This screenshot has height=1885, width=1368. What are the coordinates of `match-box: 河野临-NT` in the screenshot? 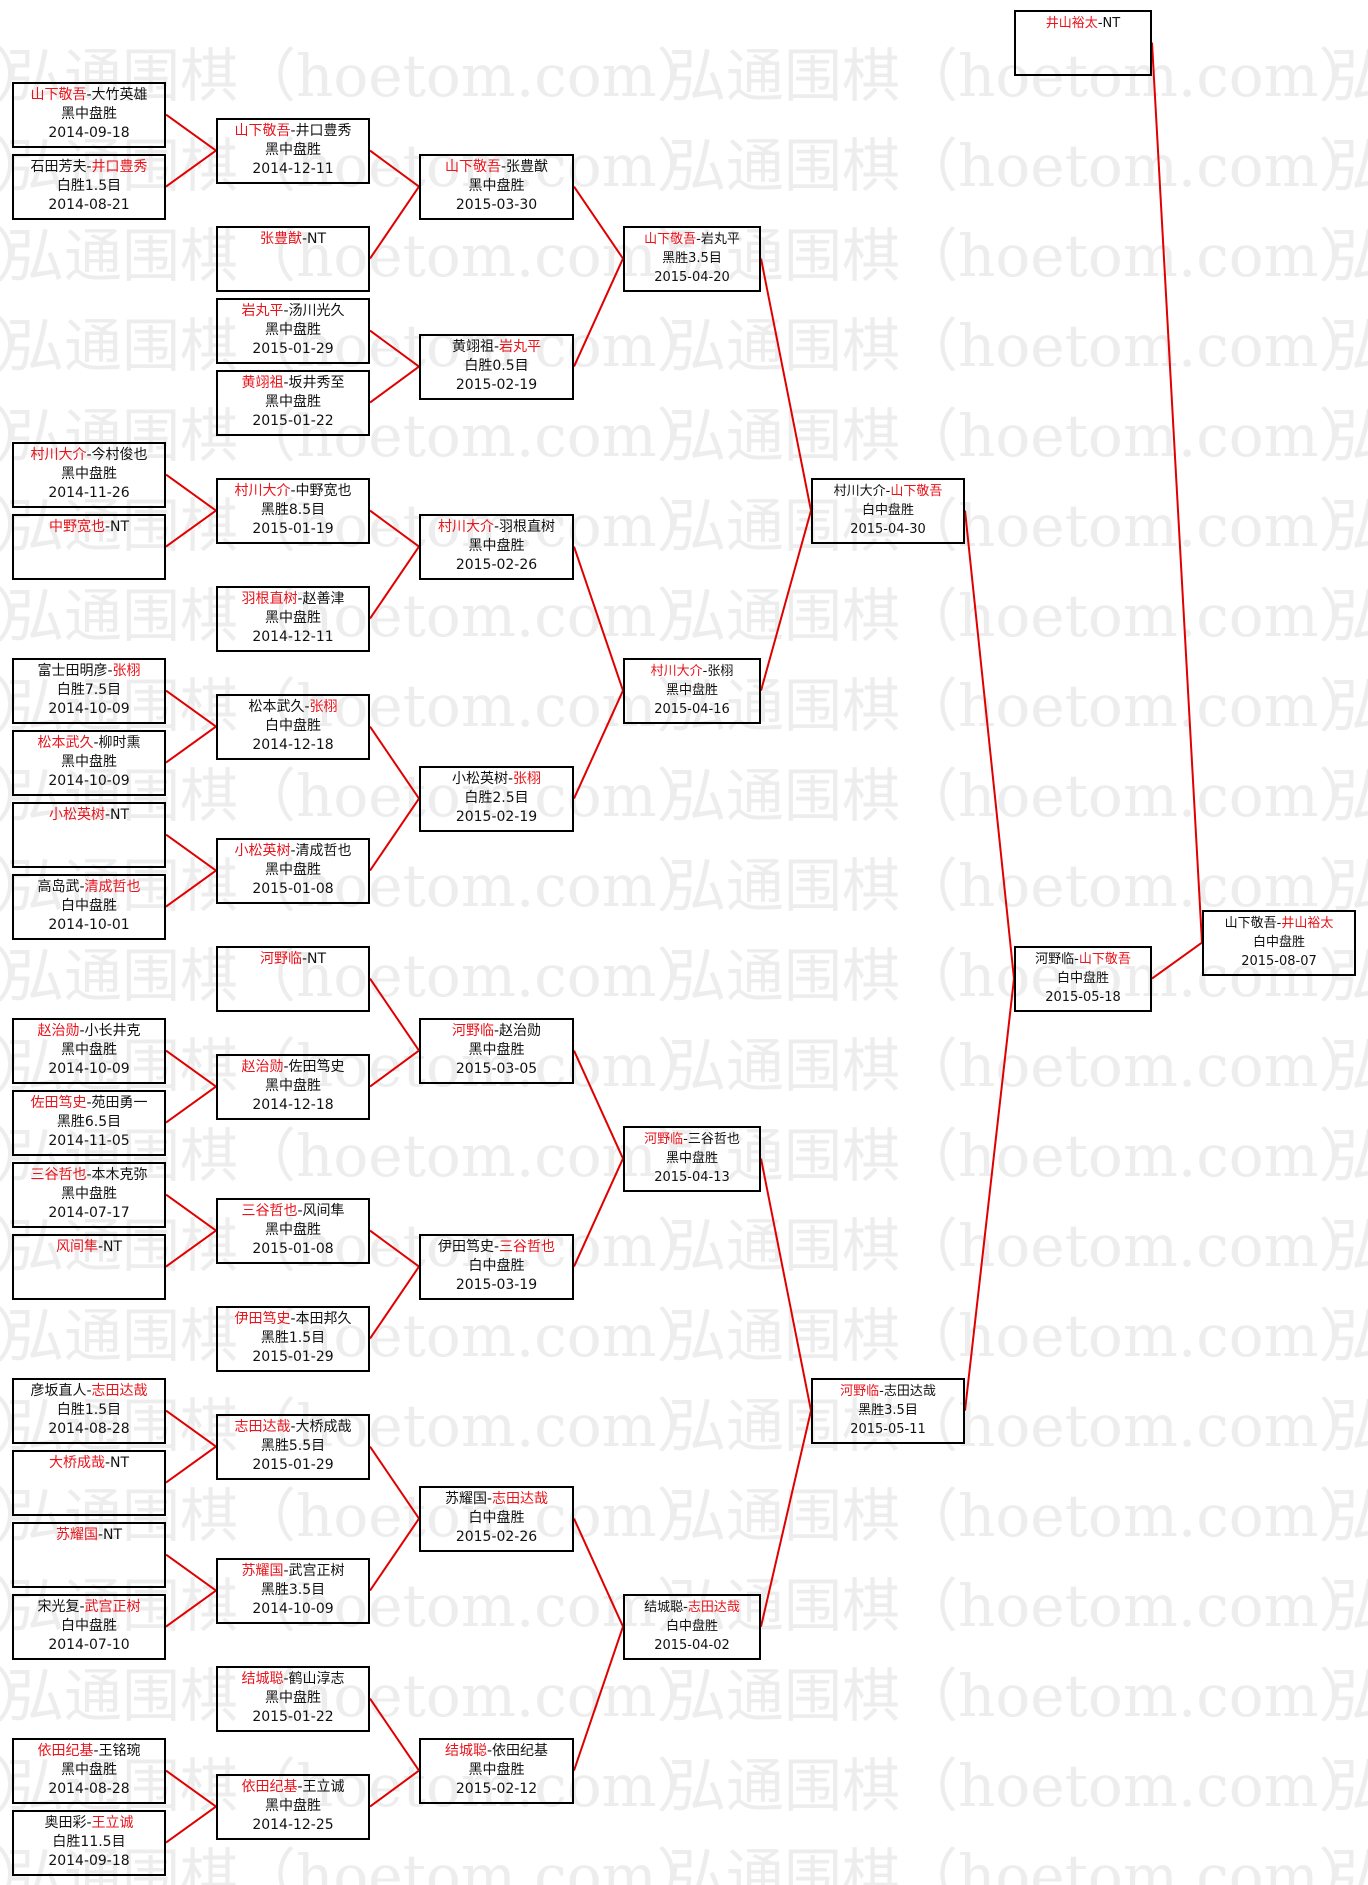 It's located at (293, 978).